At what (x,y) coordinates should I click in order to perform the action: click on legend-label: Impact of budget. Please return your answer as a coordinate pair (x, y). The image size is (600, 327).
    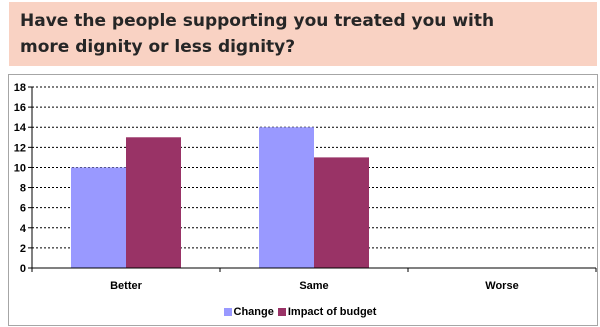
    Looking at the image, I should click on (332, 312).